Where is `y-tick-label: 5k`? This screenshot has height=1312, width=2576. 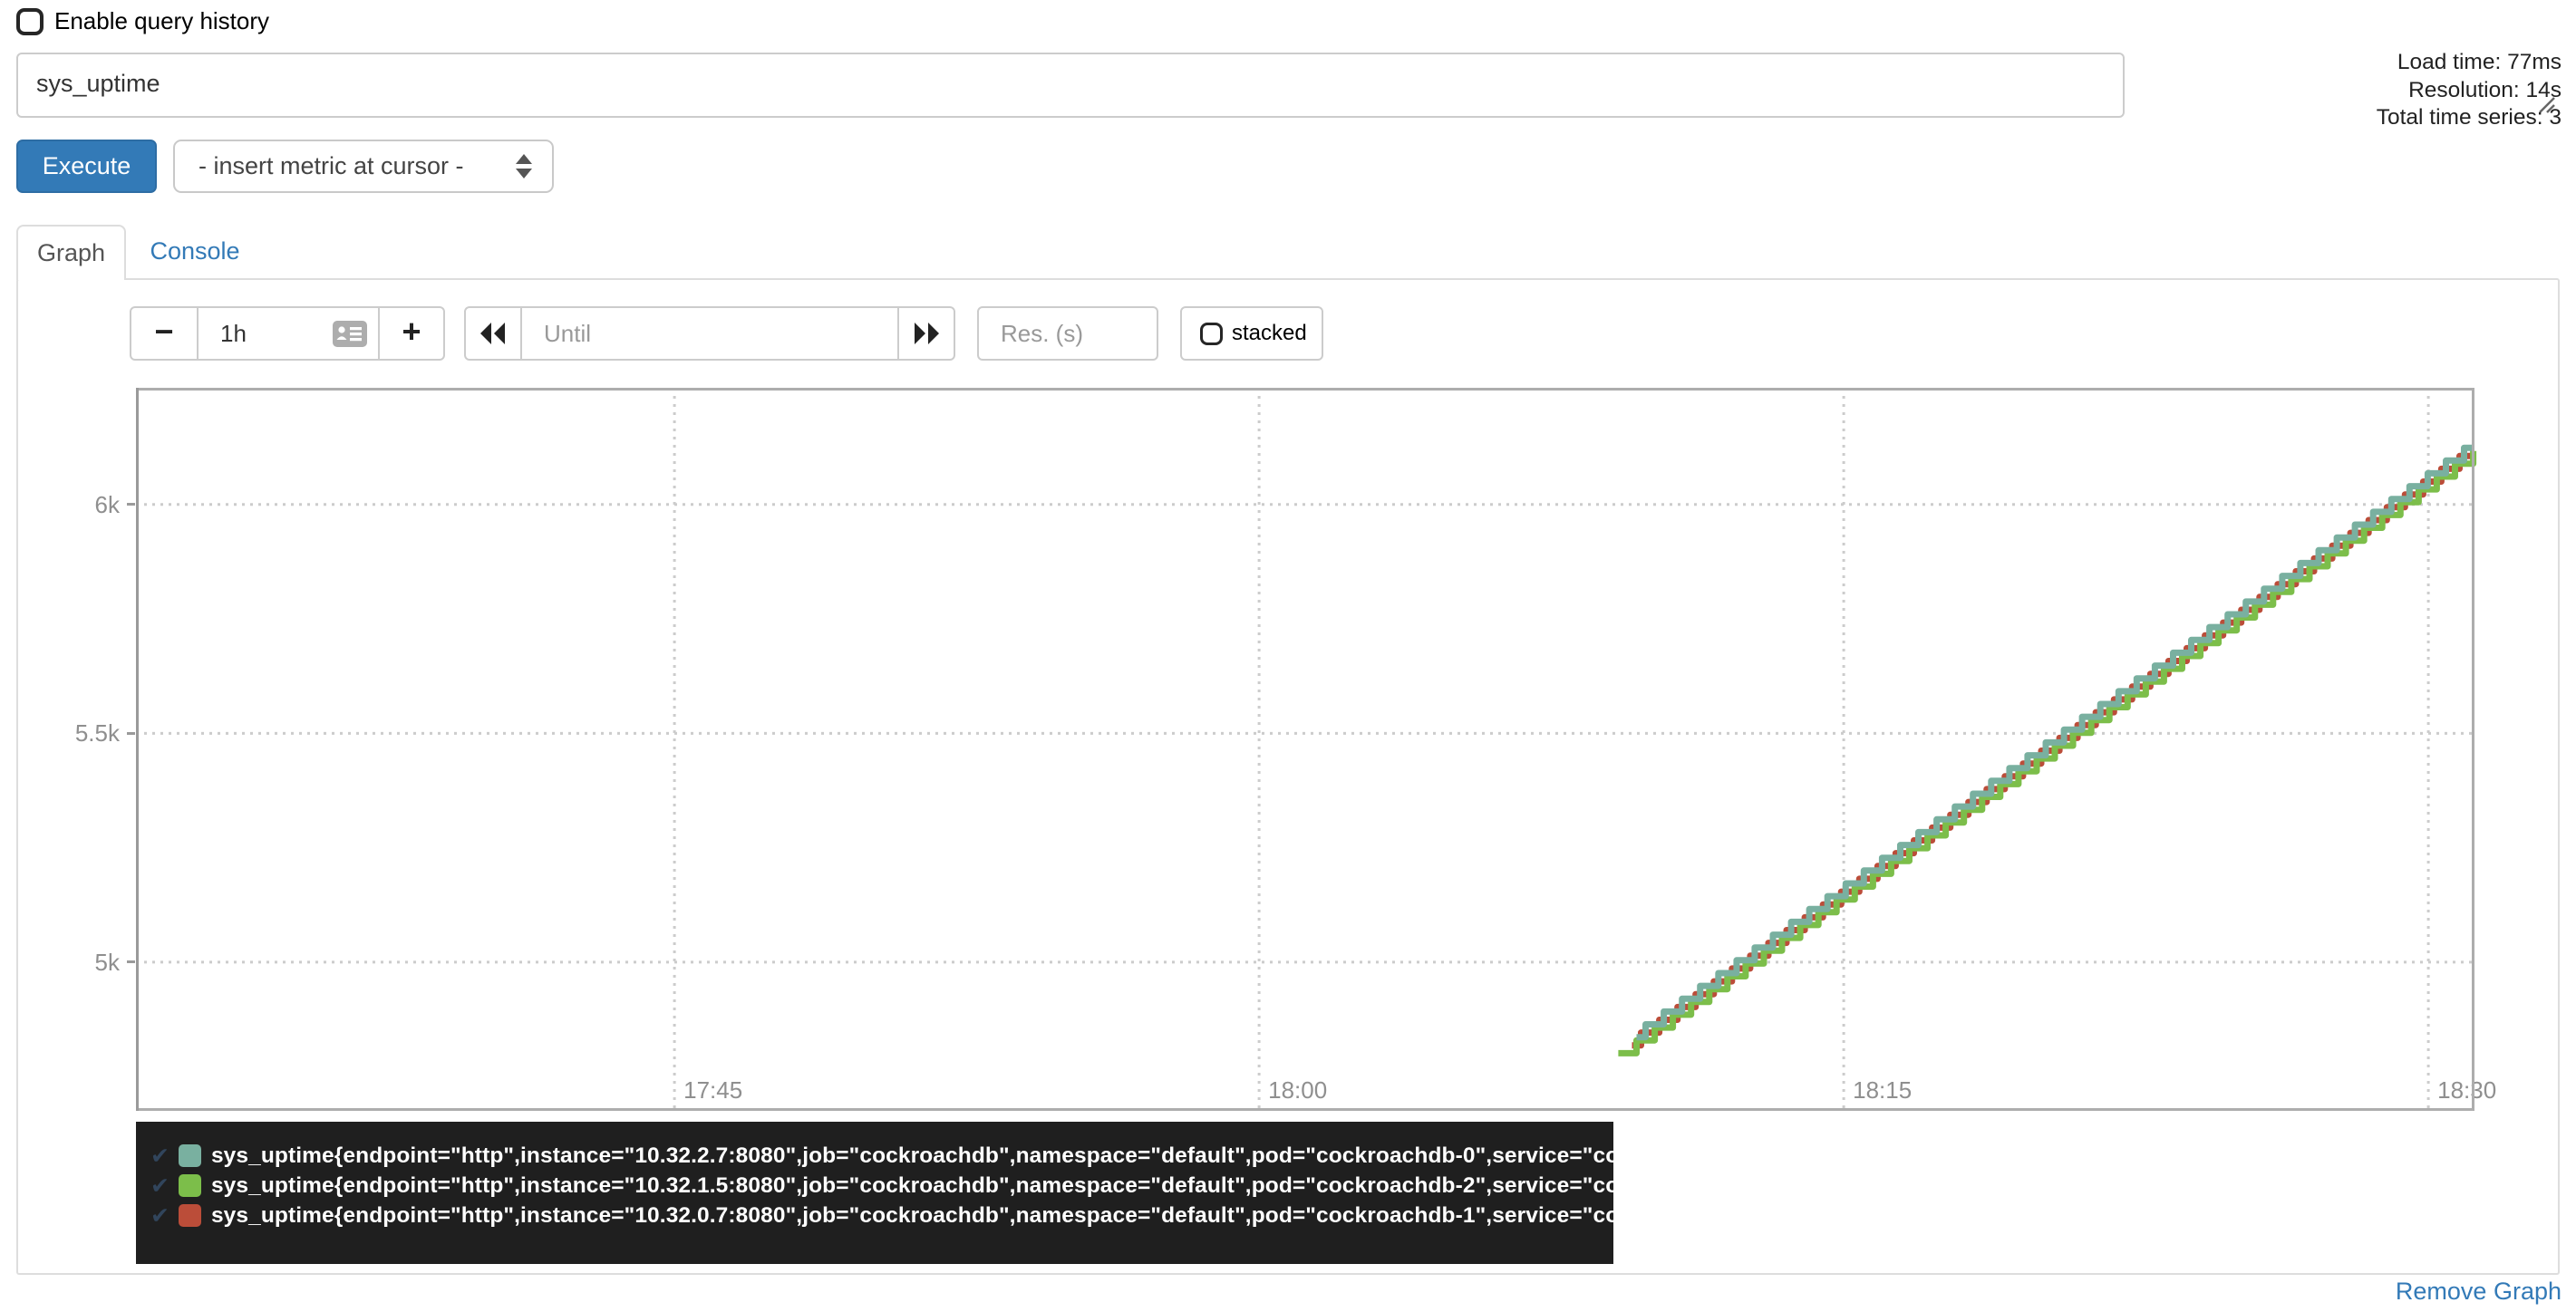 y-tick-label: 5k is located at coordinates (107, 962).